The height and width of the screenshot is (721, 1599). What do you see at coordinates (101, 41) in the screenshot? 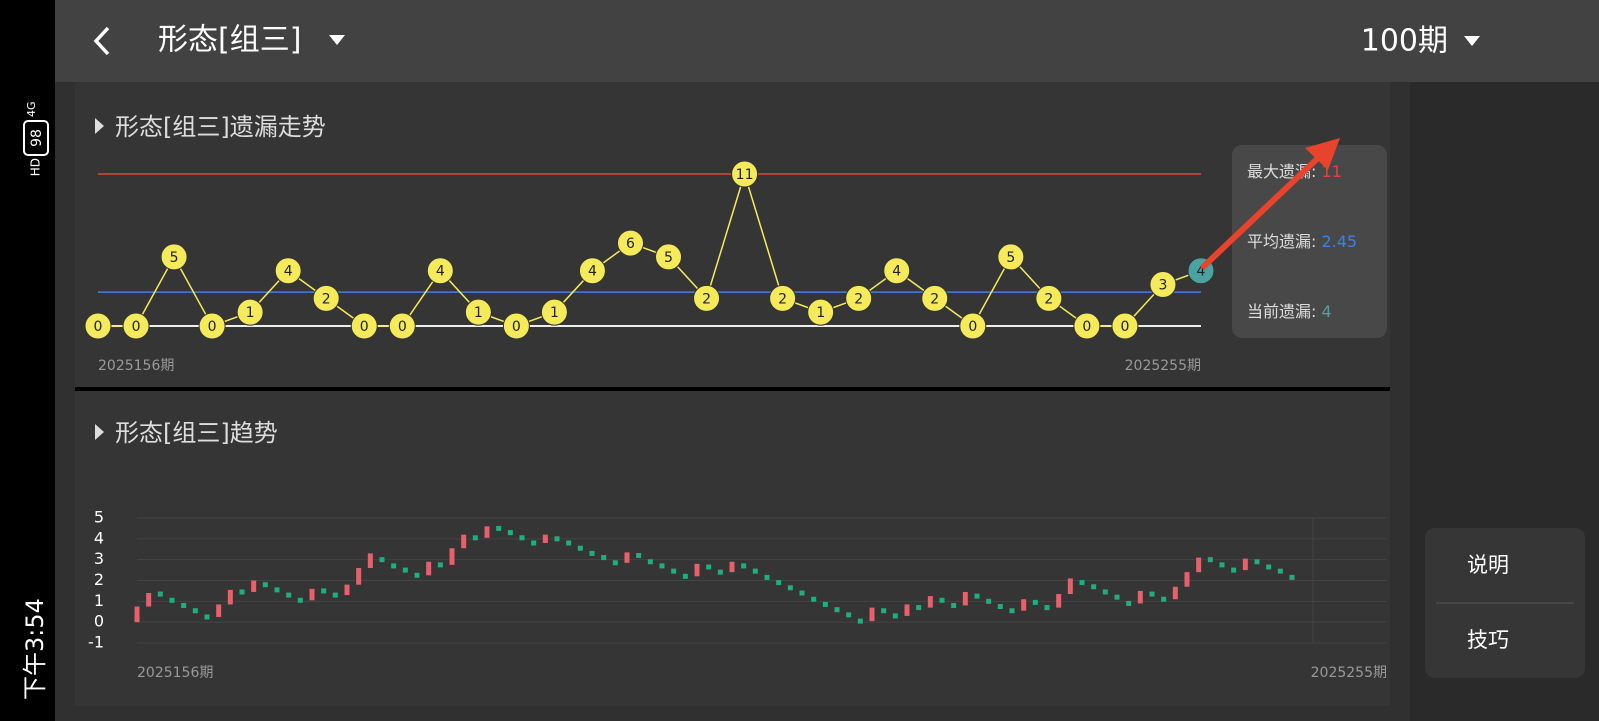
I see `back-button` at bounding box center [101, 41].